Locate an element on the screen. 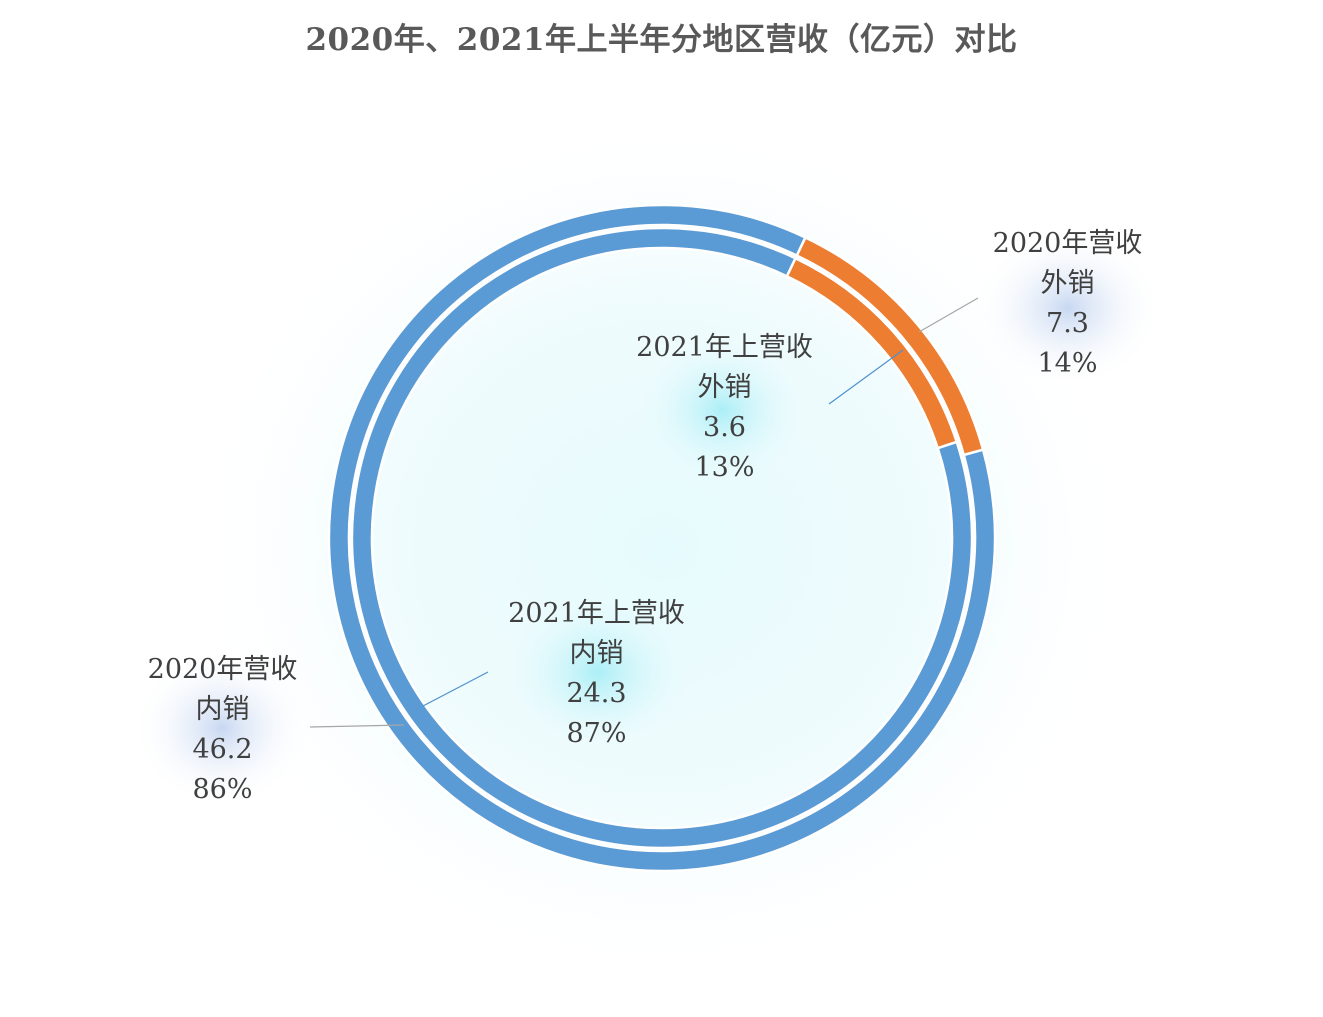 The height and width of the screenshot is (1017, 1323). data-label-2021h1-export: 2021年上营收 外销 3.6 13% is located at coordinates (724, 408).